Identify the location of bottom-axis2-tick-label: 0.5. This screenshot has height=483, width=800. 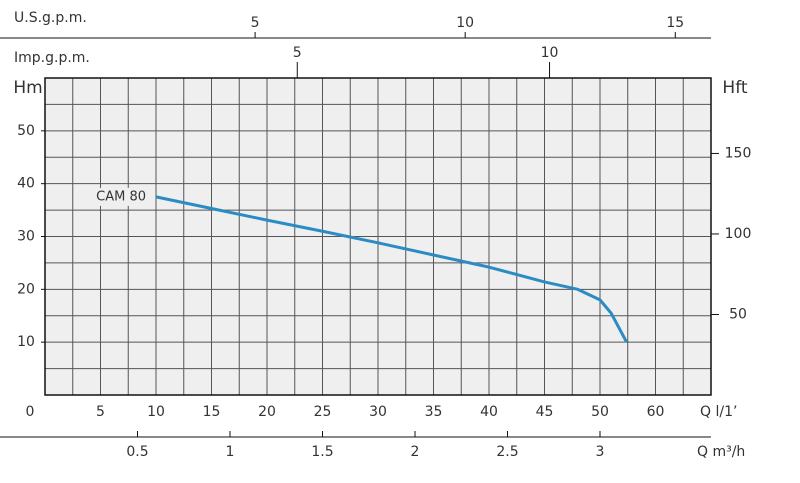
(137, 452).